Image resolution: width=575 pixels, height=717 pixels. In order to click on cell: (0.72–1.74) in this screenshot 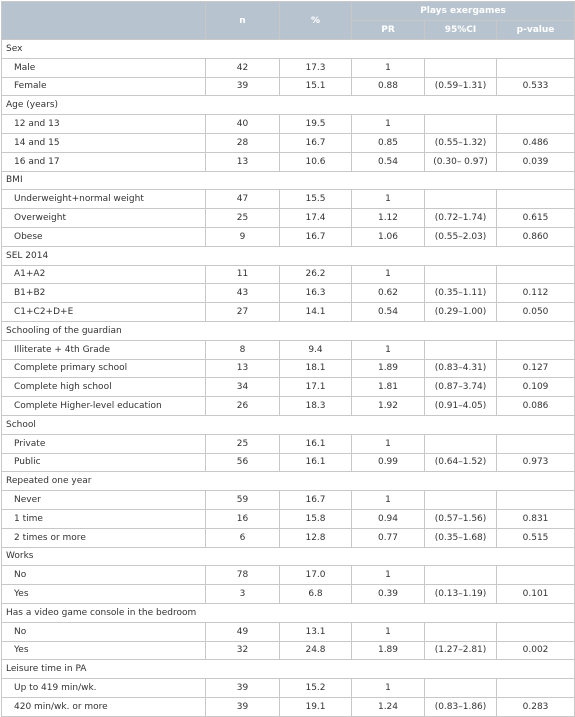, I will do `click(460, 218)`.